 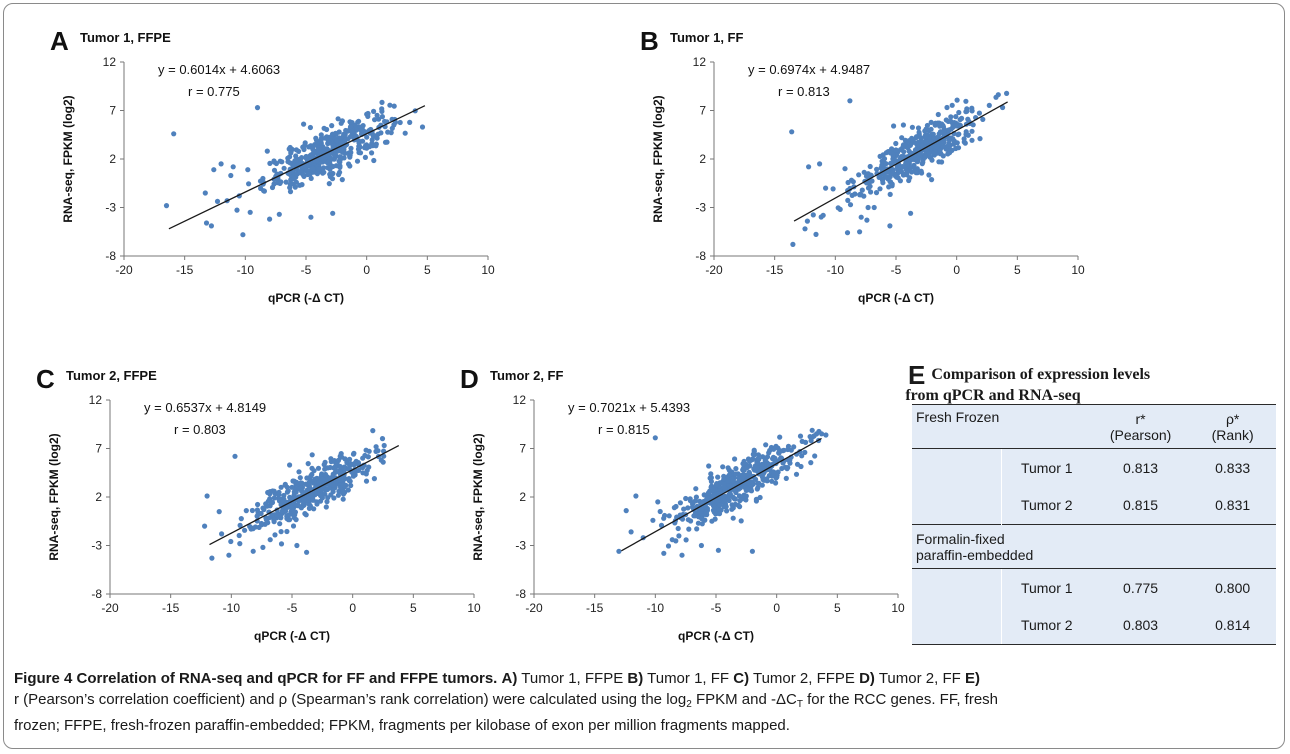 What do you see at coordinates (900, 161) in the screenshot?
I see `regression-line` at bounding box center [900, 161].